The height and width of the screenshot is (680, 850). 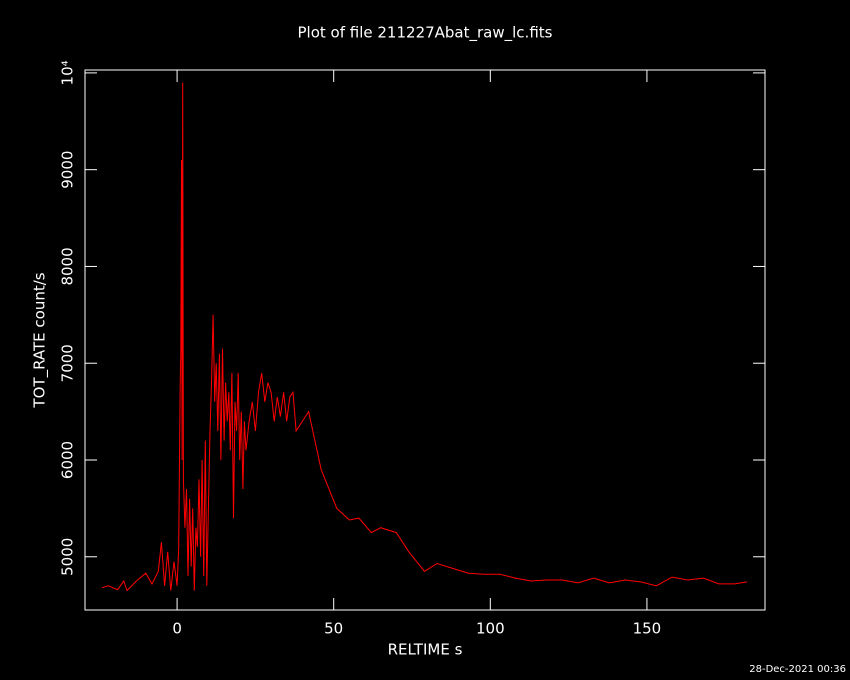 I want to click on x-tick-label: 100, so click(x=490, y=629).